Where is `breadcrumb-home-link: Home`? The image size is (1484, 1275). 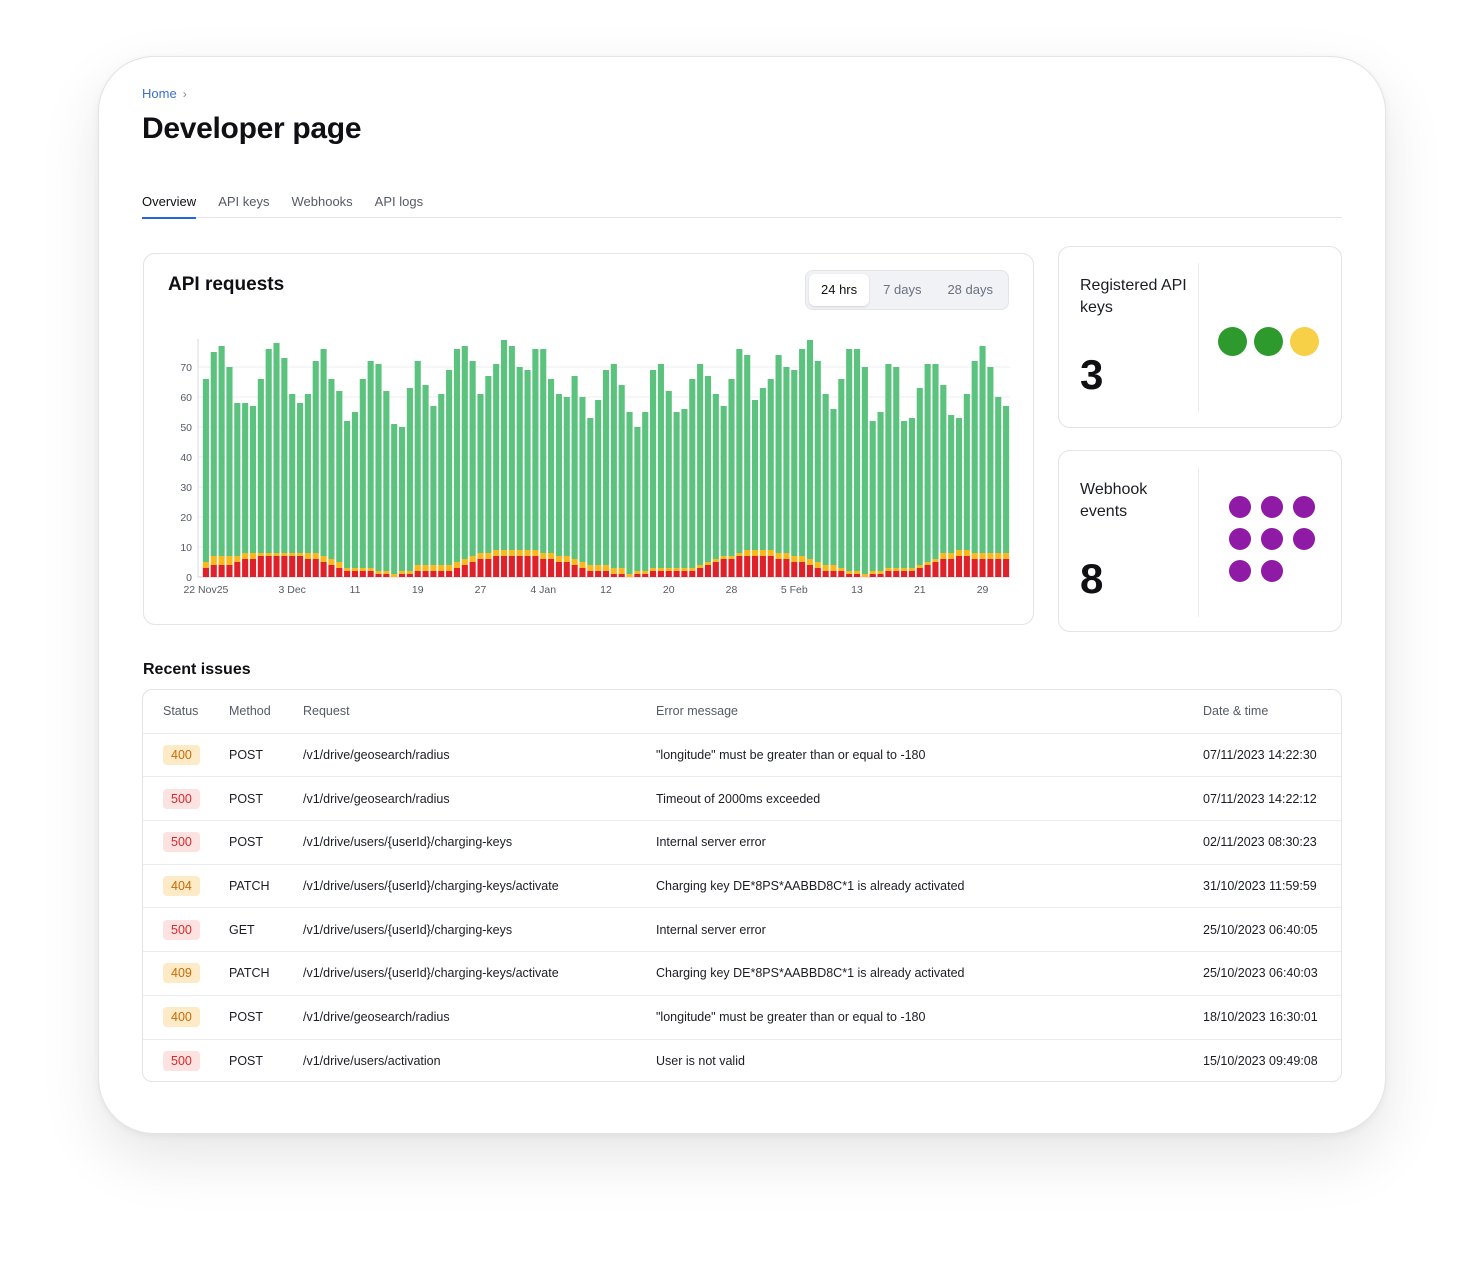
breadcrumb-home-link: Home is located at coordinates (159, 93).